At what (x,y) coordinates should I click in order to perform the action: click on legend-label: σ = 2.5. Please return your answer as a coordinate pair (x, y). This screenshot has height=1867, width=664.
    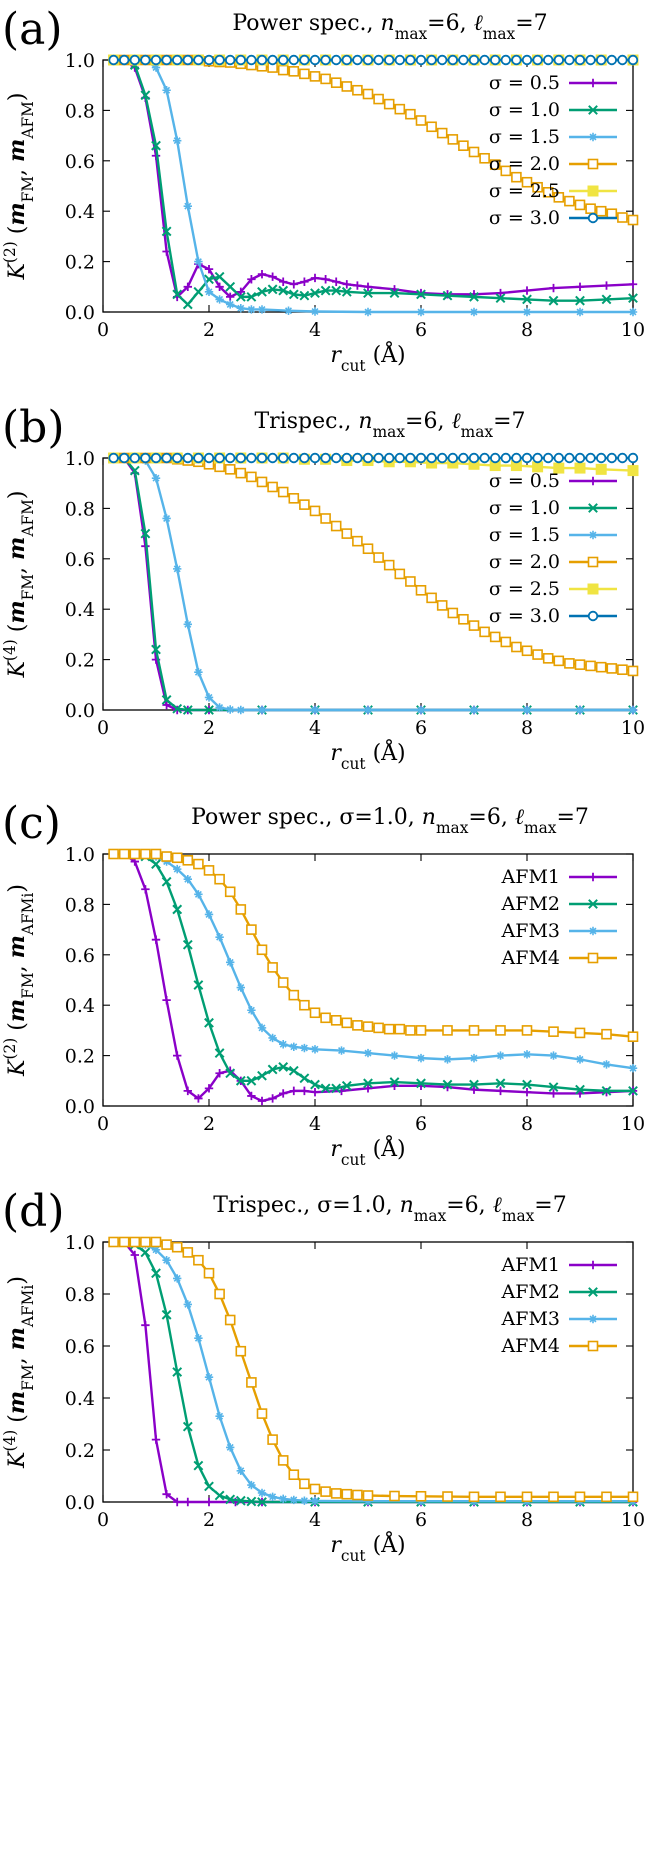
    Looking at the image, I should click on (524, 589).